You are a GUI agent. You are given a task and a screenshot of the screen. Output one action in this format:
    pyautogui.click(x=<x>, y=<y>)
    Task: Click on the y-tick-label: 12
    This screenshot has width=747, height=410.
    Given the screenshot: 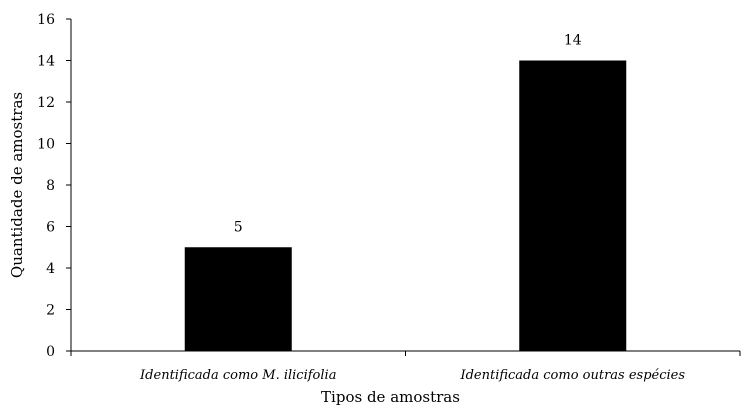 What is the action you would take?
    pyautogui.click(x=46, y=103)
    